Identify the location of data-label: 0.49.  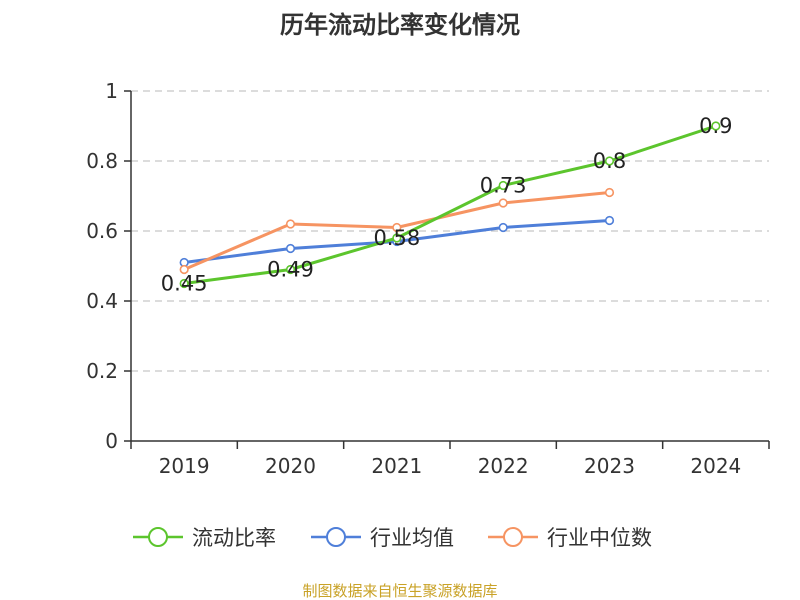
(290, 270).